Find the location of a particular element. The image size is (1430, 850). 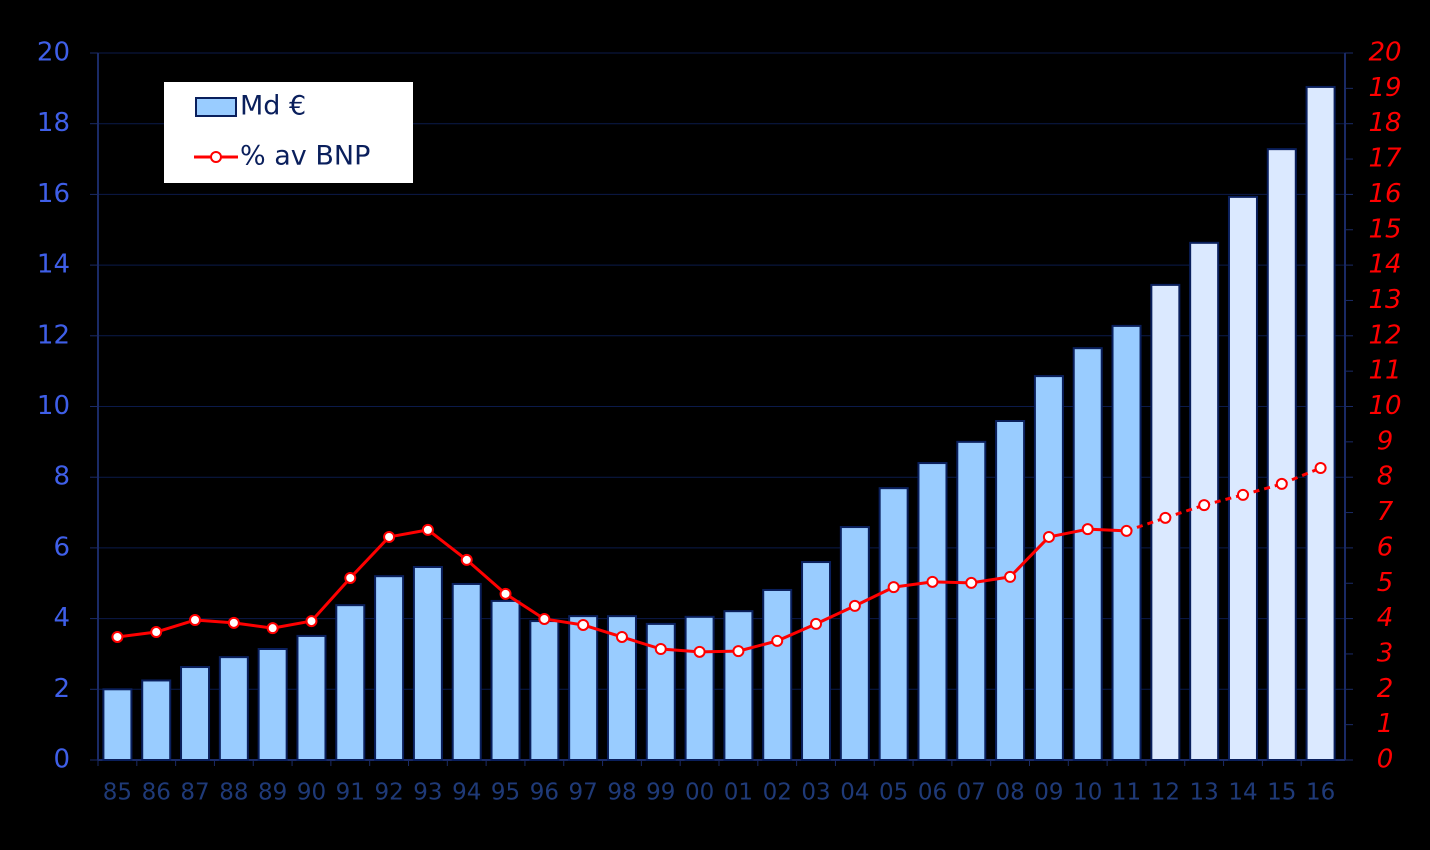

x-tick-label: 99 is located at coordinates (660, 793).